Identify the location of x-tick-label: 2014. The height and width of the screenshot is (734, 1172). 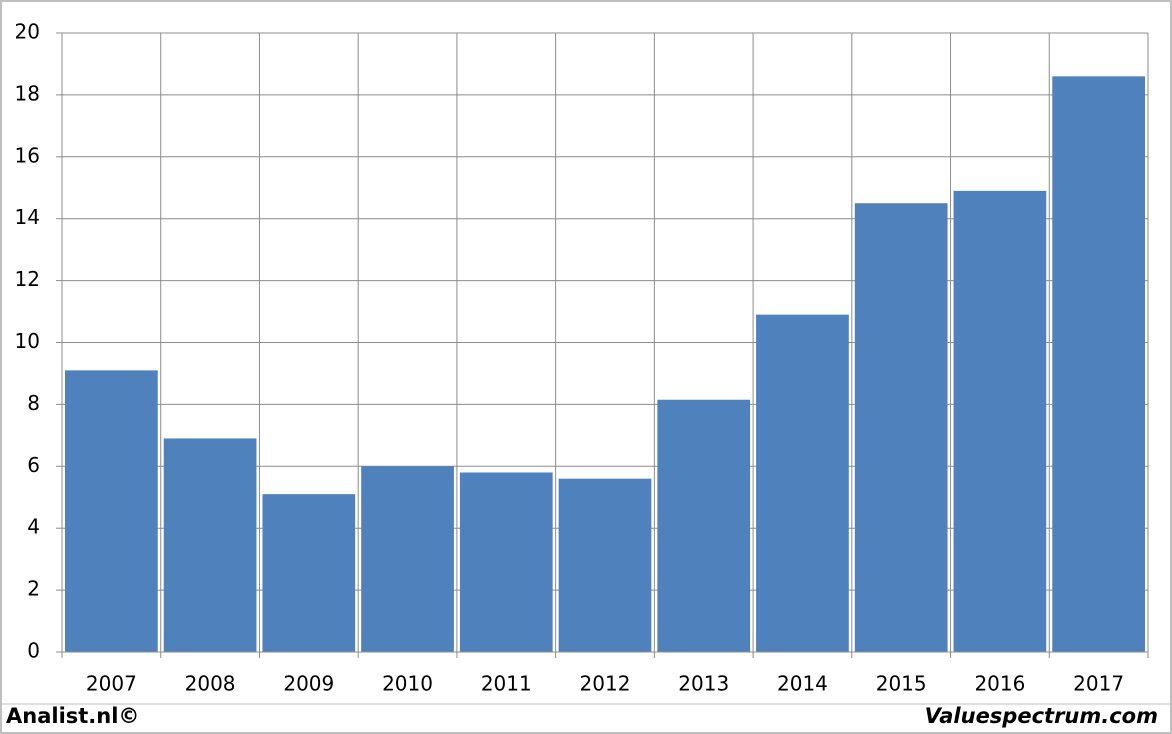
(802, 684).